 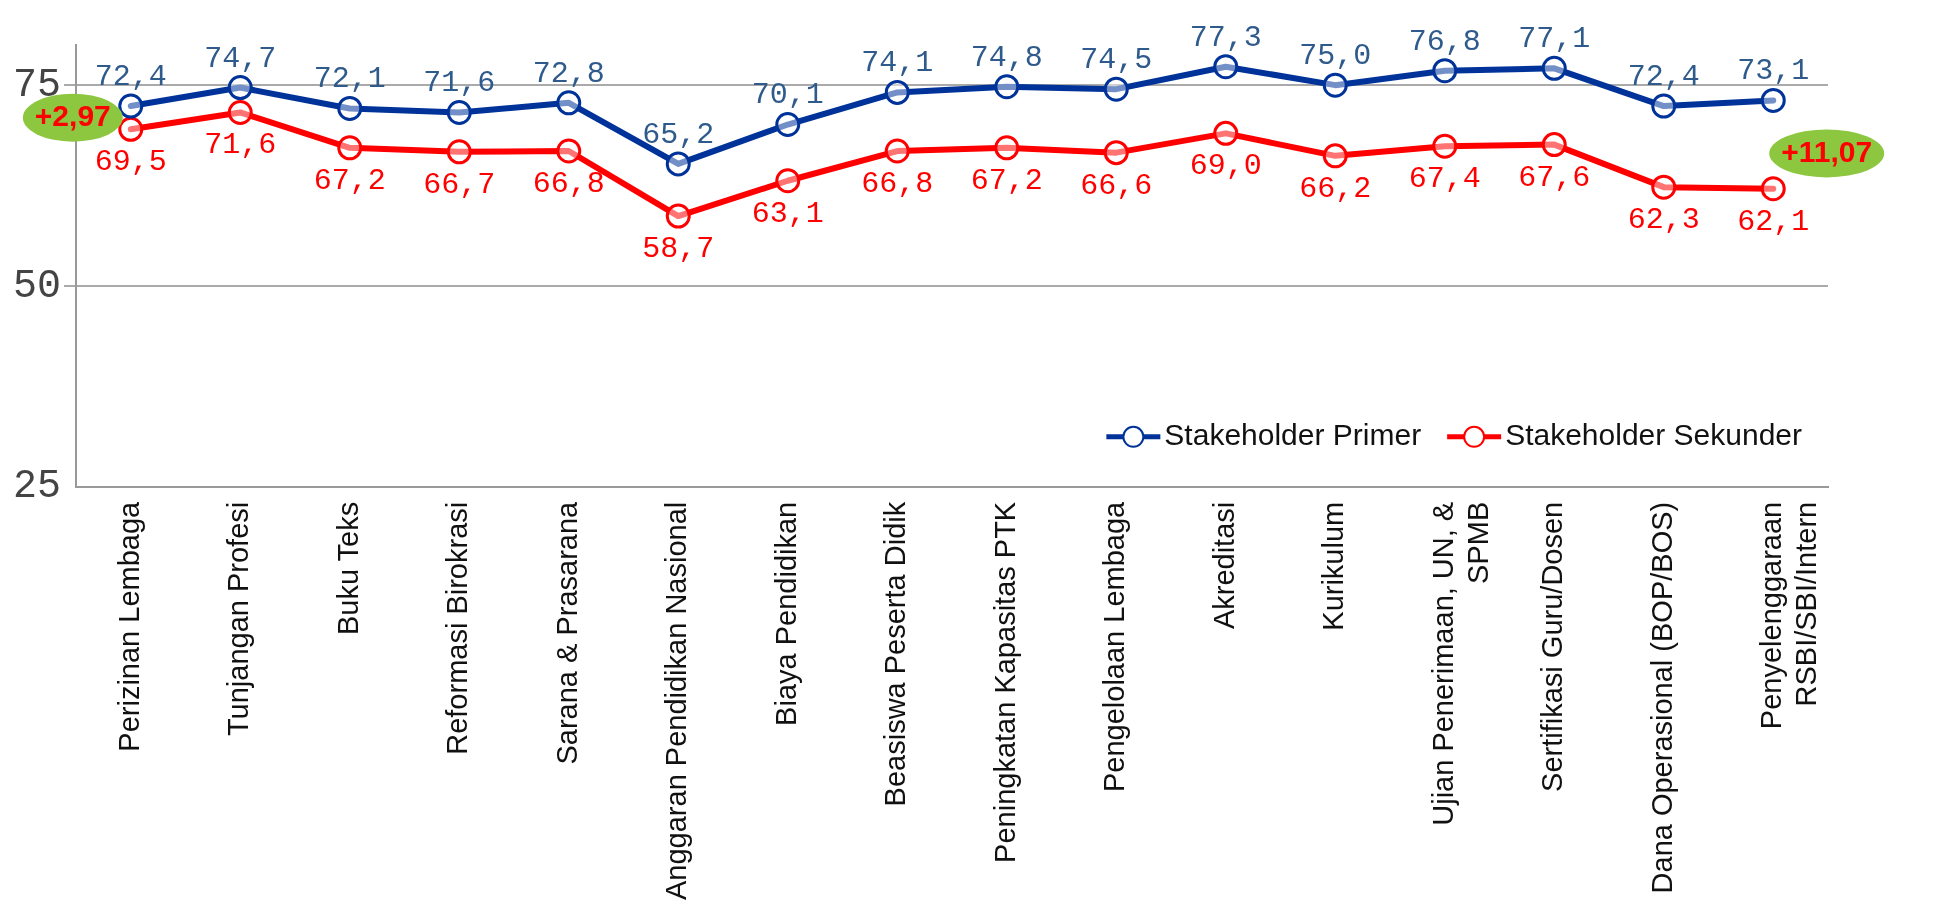 What do you see at coordinates (459, 184) in the screenshot?
I see `text: 66,7` at bounding box center [459, 184].